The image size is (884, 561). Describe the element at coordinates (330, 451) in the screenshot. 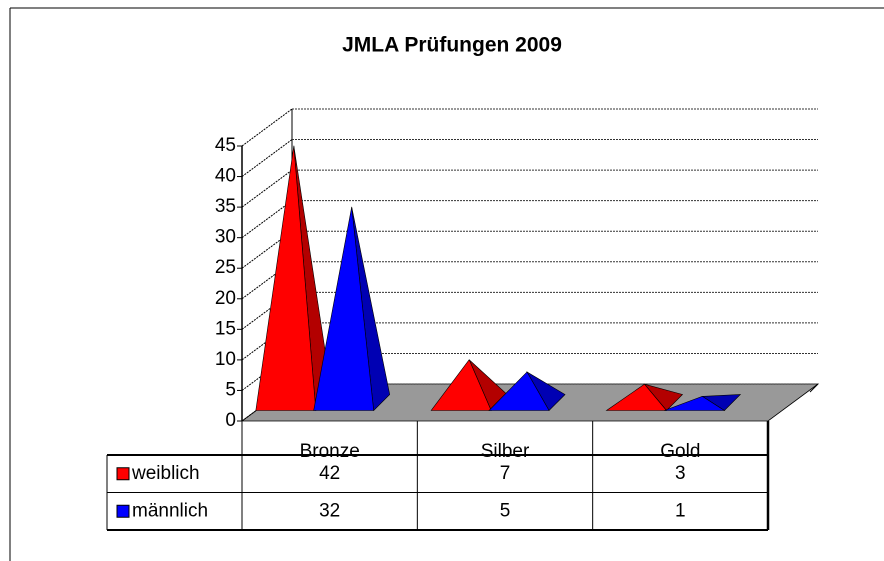

I see `x-tick-label: Bronze` at that location.